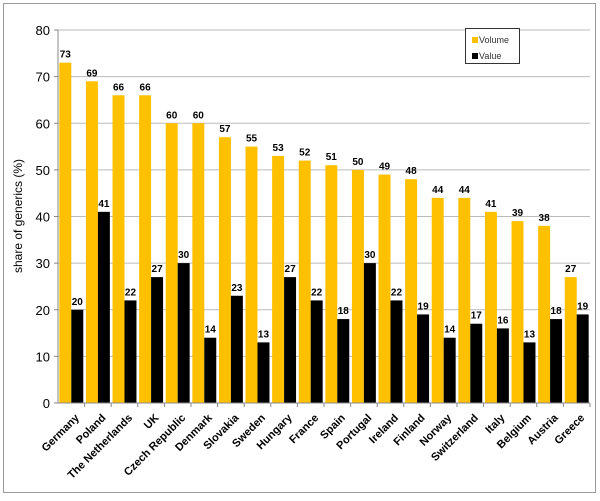 Image resolution: width=600 pixels, height=501 pixels. Describe the element at coordinates (412, 171) in the screenshot. I see `data-label: 48` at that location.